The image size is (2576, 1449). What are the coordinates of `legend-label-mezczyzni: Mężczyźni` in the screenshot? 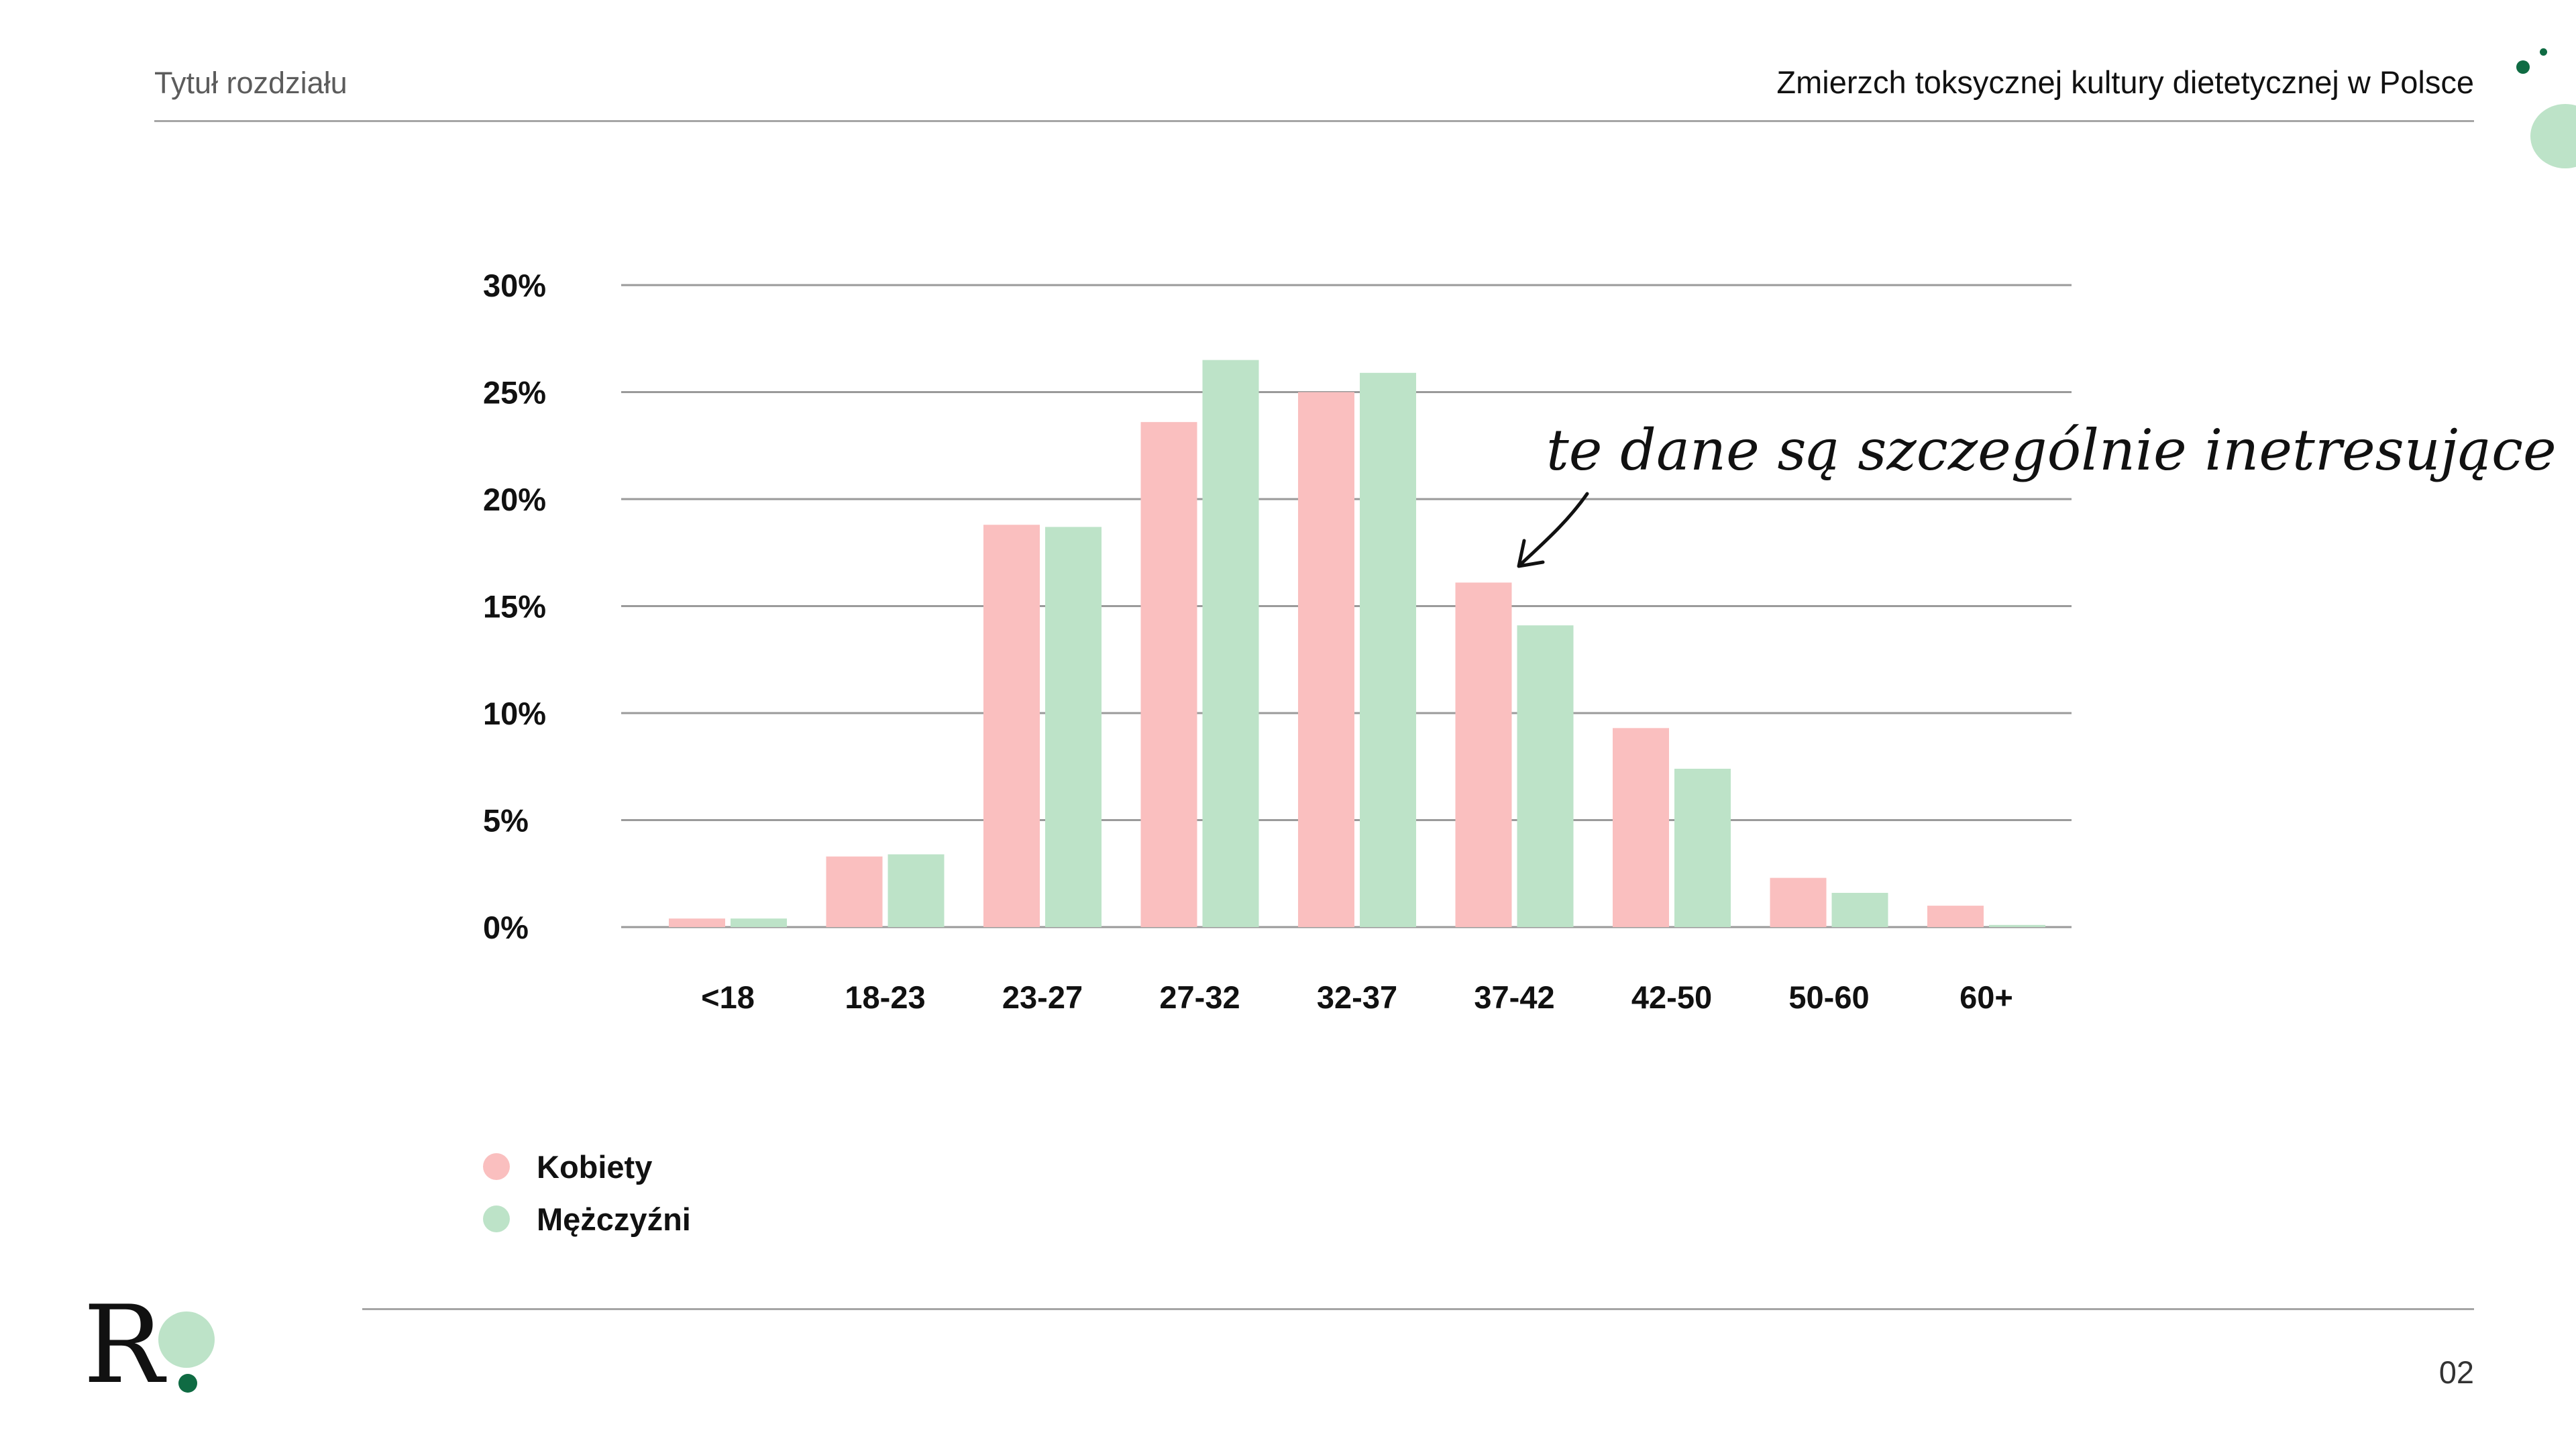 It's located at (614, 1219).